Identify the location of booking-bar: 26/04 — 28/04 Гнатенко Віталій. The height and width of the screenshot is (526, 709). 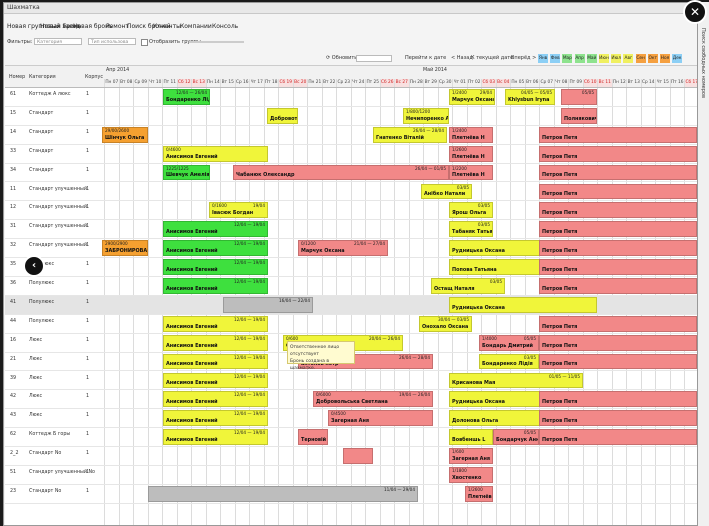
(410, 134).